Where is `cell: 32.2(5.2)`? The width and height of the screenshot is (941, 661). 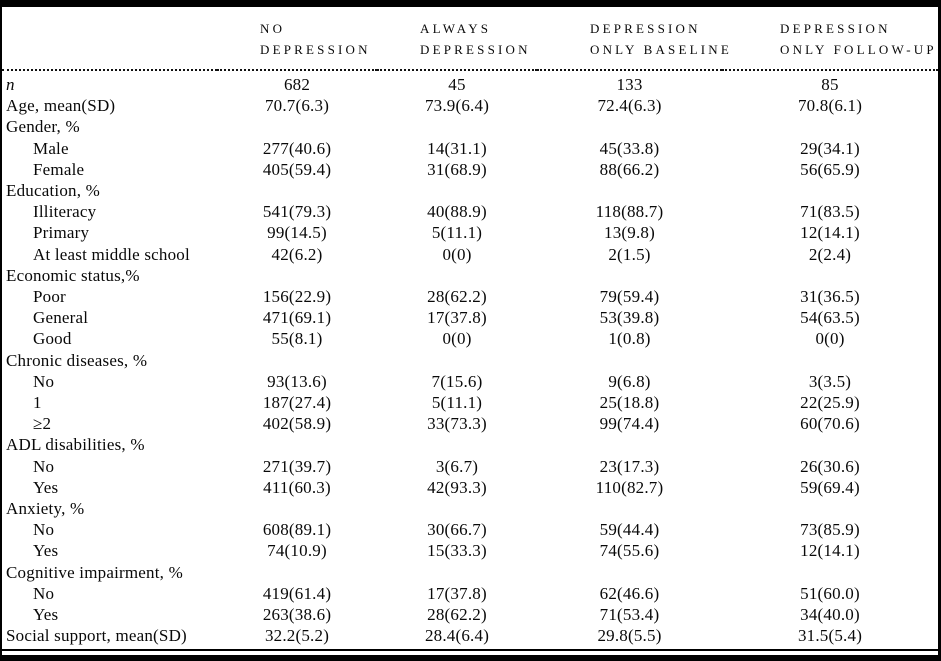 cell: 32.2(5.2) is located at coordinates (297, 636).